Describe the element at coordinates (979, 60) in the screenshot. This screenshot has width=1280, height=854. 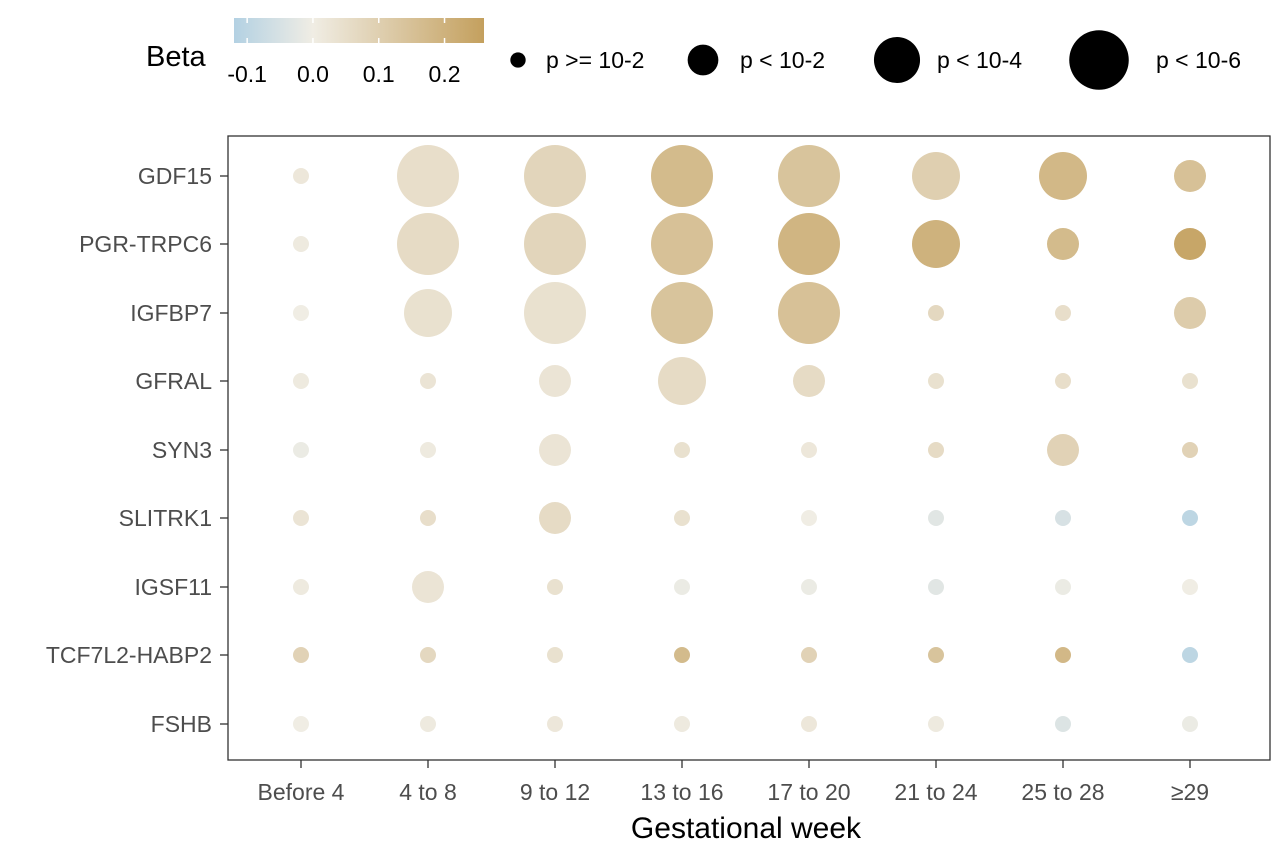
I see `size-legend-label: p < 10-4` at that location.